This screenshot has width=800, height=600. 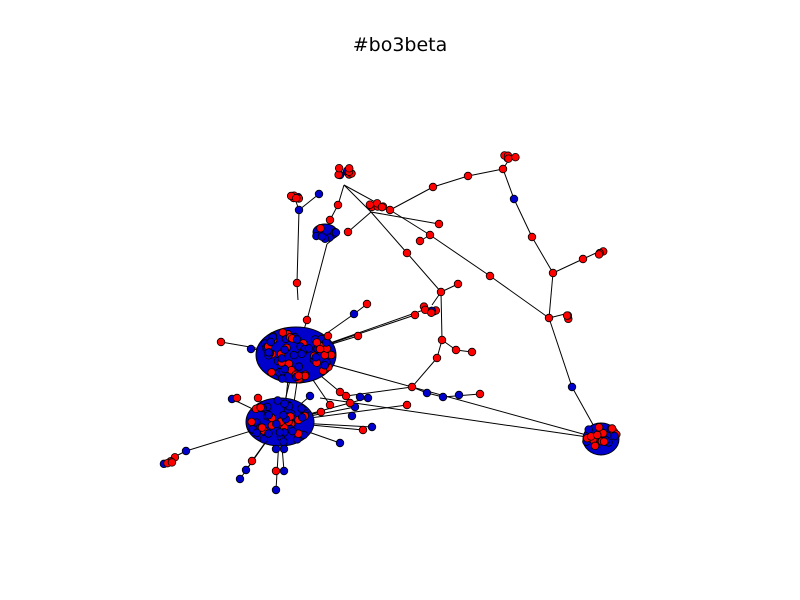 I want to click on clump-mid-node, so click(x=431, y=312).